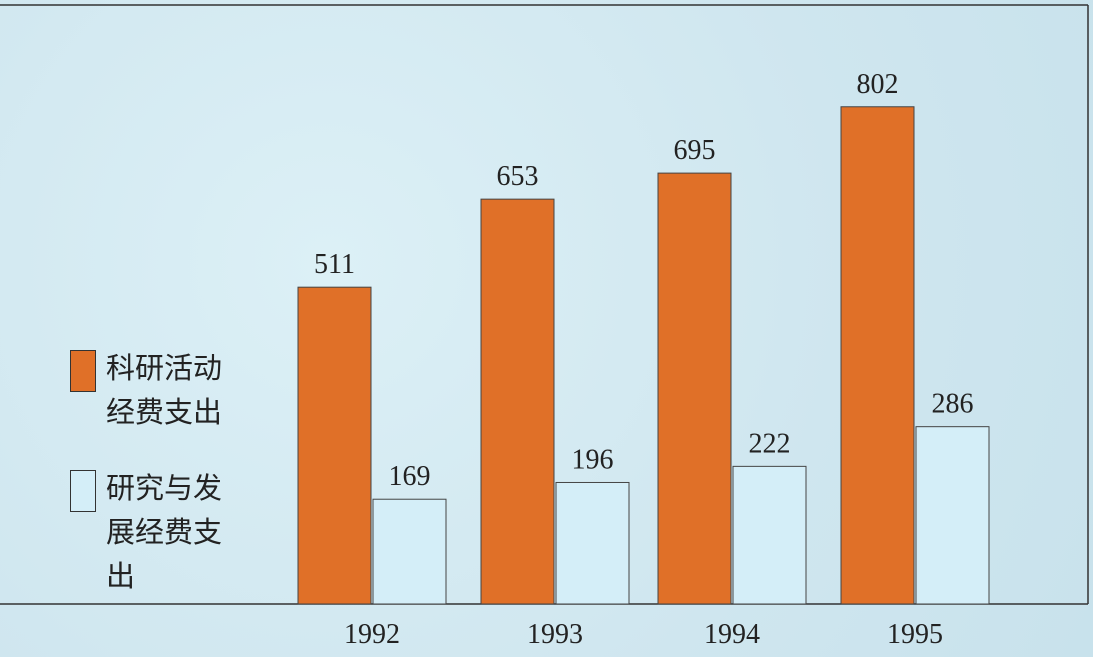 Image resolution: width=1093 pixels, height=657 pixels. I want to click on x-tick-label: 1995, so click(915, 634).